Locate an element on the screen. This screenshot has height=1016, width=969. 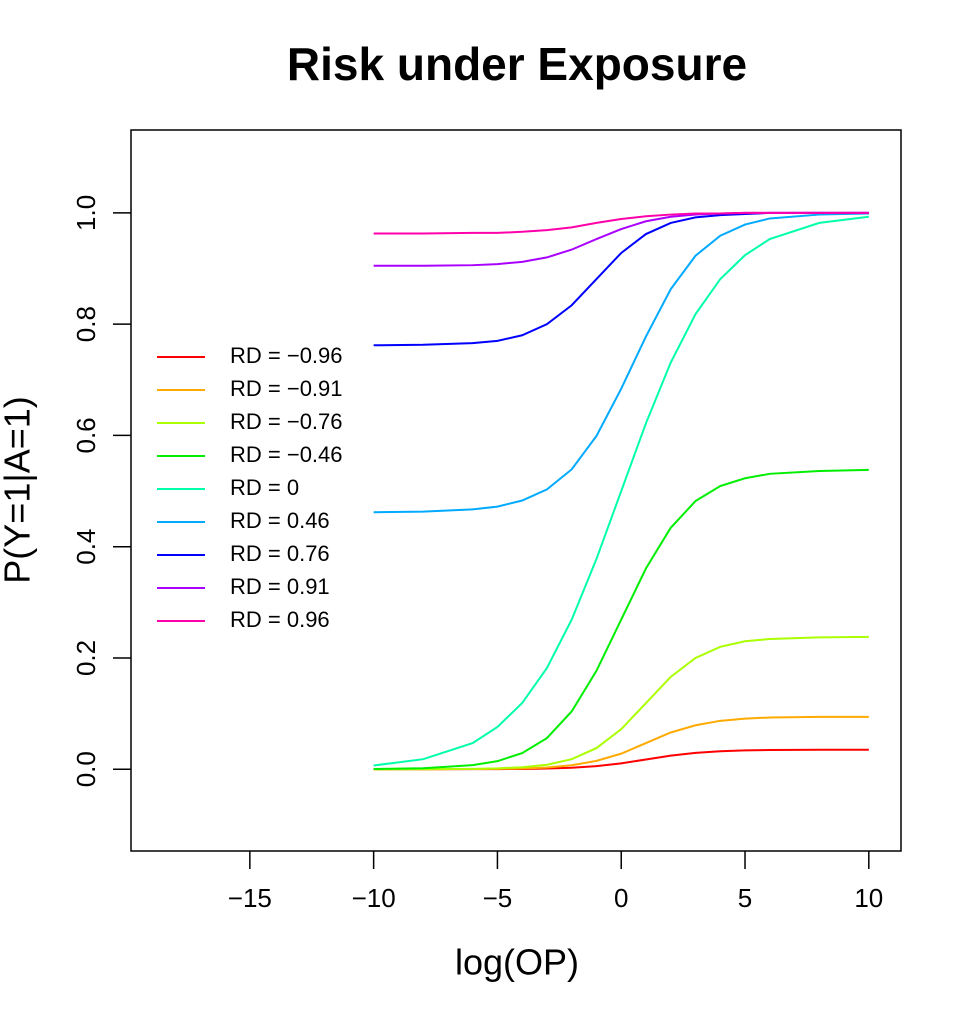
y-tick-label: 1.0 is located at coordinates (86, 213).